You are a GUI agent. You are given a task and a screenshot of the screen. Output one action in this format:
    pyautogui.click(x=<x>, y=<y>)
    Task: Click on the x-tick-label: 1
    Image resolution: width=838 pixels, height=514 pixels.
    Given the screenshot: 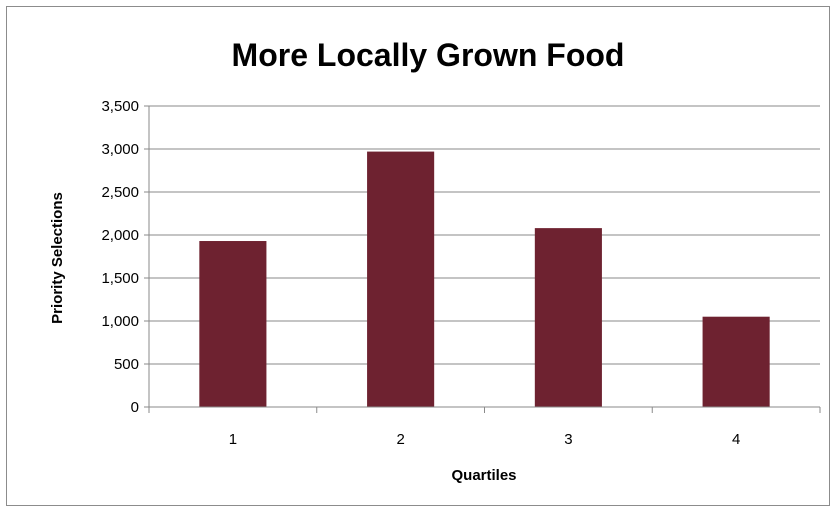 What is the action you would take?
    pyautogui.click(x=233, y=439)
    